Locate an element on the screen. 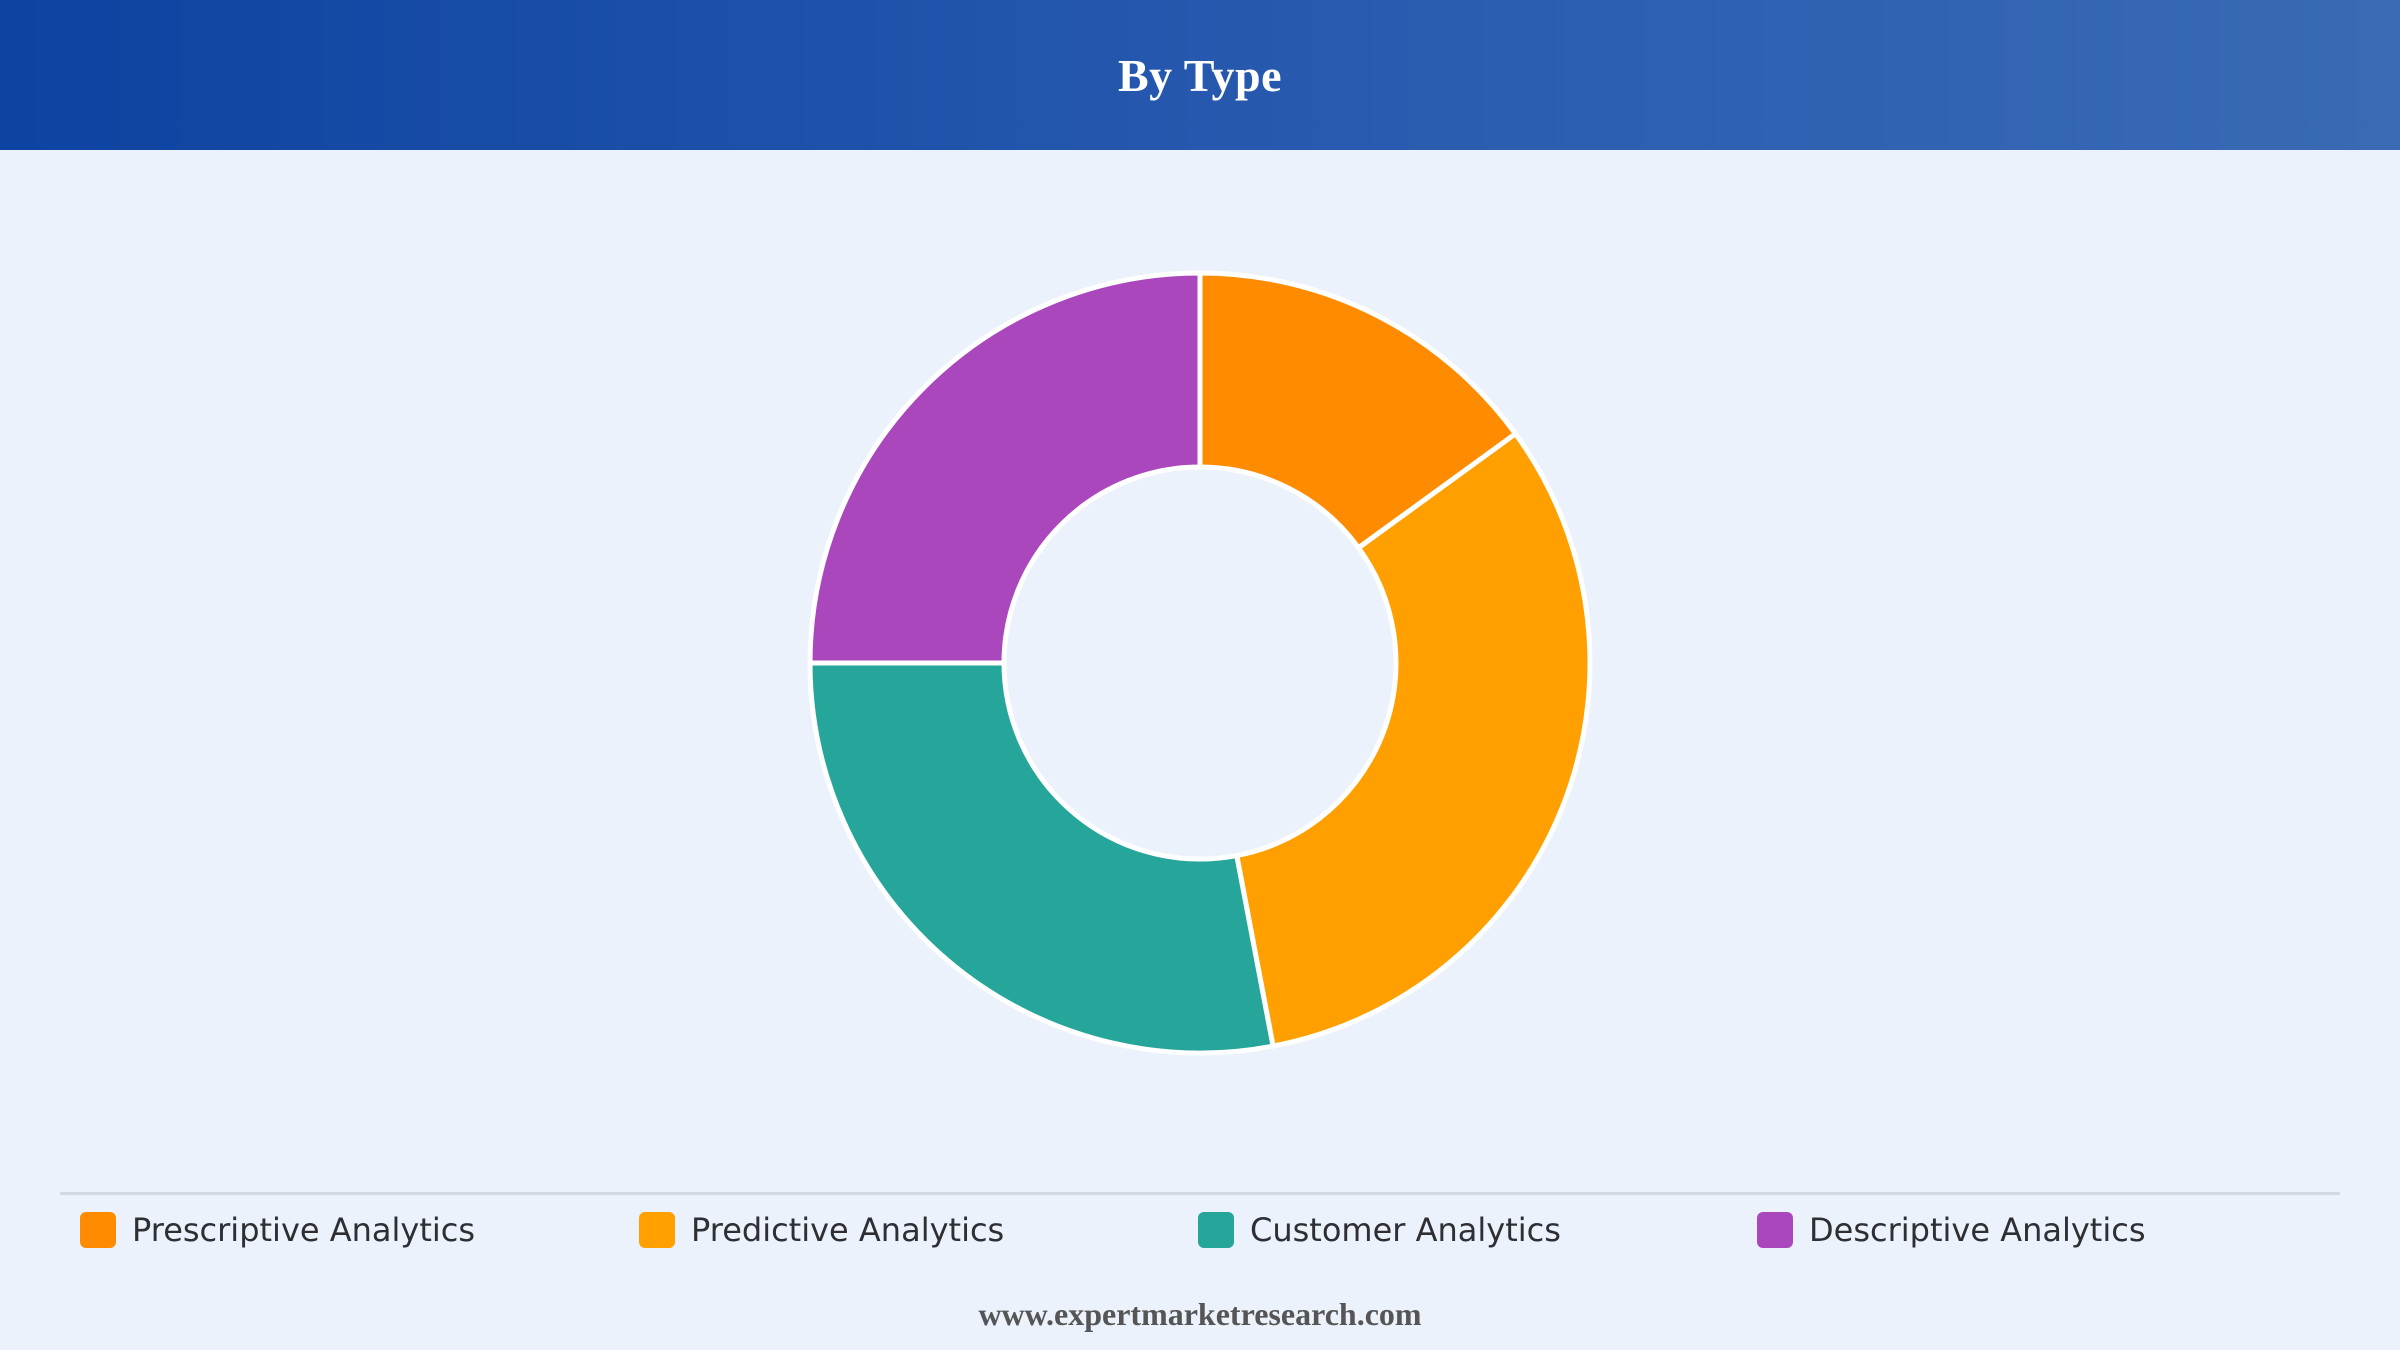 The width and height of the screenshot is (2400, 1350). donut-slice-customer-analytics is located at coordinates (1041, 858).